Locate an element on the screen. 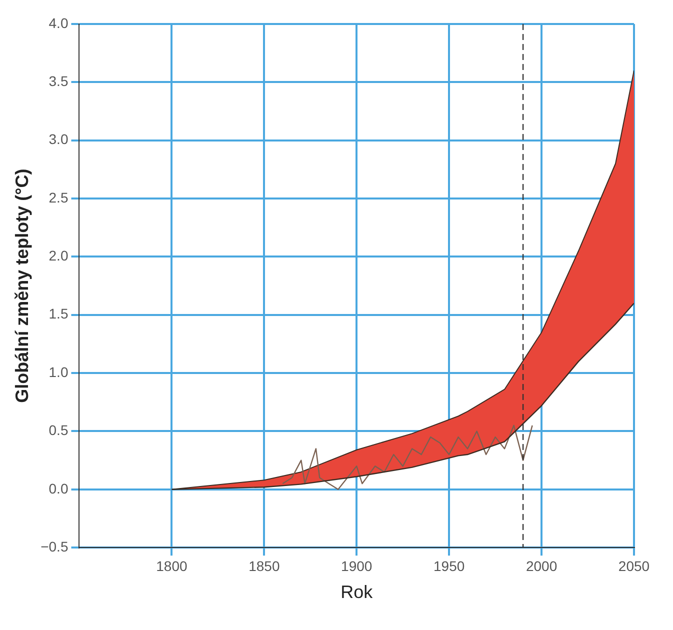  y-tick-label: 3.5 is located at coordinates (58, 81).